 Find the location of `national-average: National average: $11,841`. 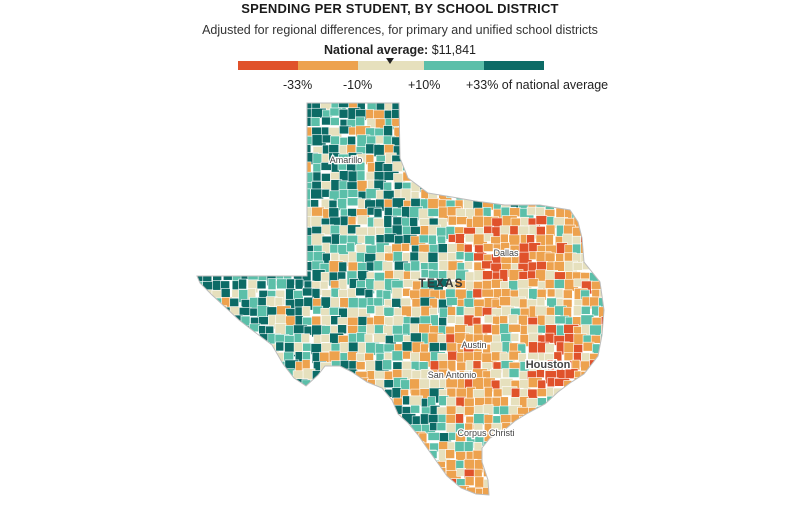

national-average: National average: $11,841 is located at coordinates (400, 50).